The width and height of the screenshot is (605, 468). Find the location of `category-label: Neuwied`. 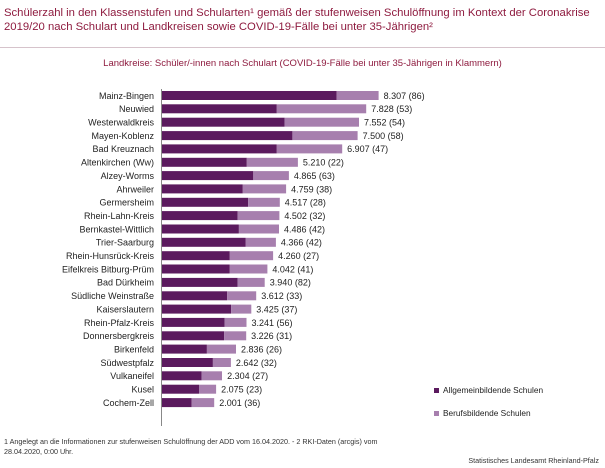

category-label: Neuwied is located at coordinates (136, 109).